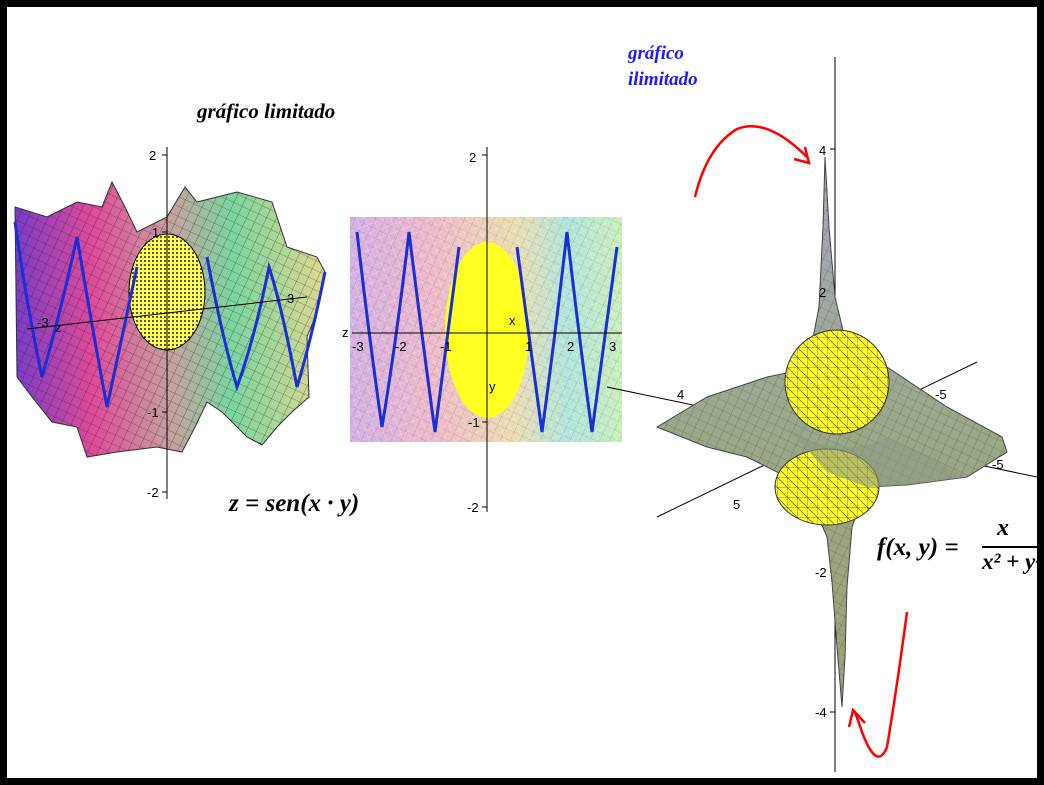 The image size is (1044, 785). I want to click on plot2-sine-curve, so click(487, 332).